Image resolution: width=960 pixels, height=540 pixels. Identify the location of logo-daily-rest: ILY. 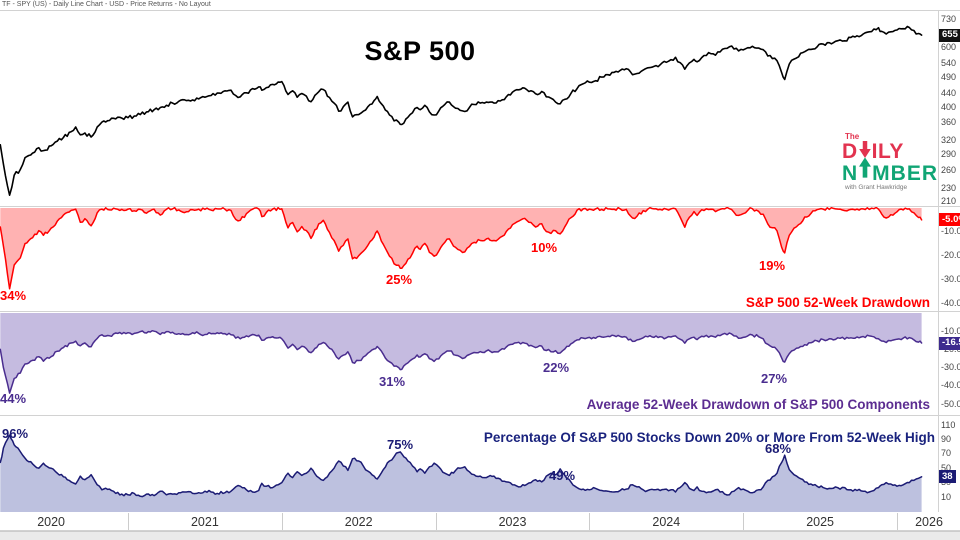
(887, 151).